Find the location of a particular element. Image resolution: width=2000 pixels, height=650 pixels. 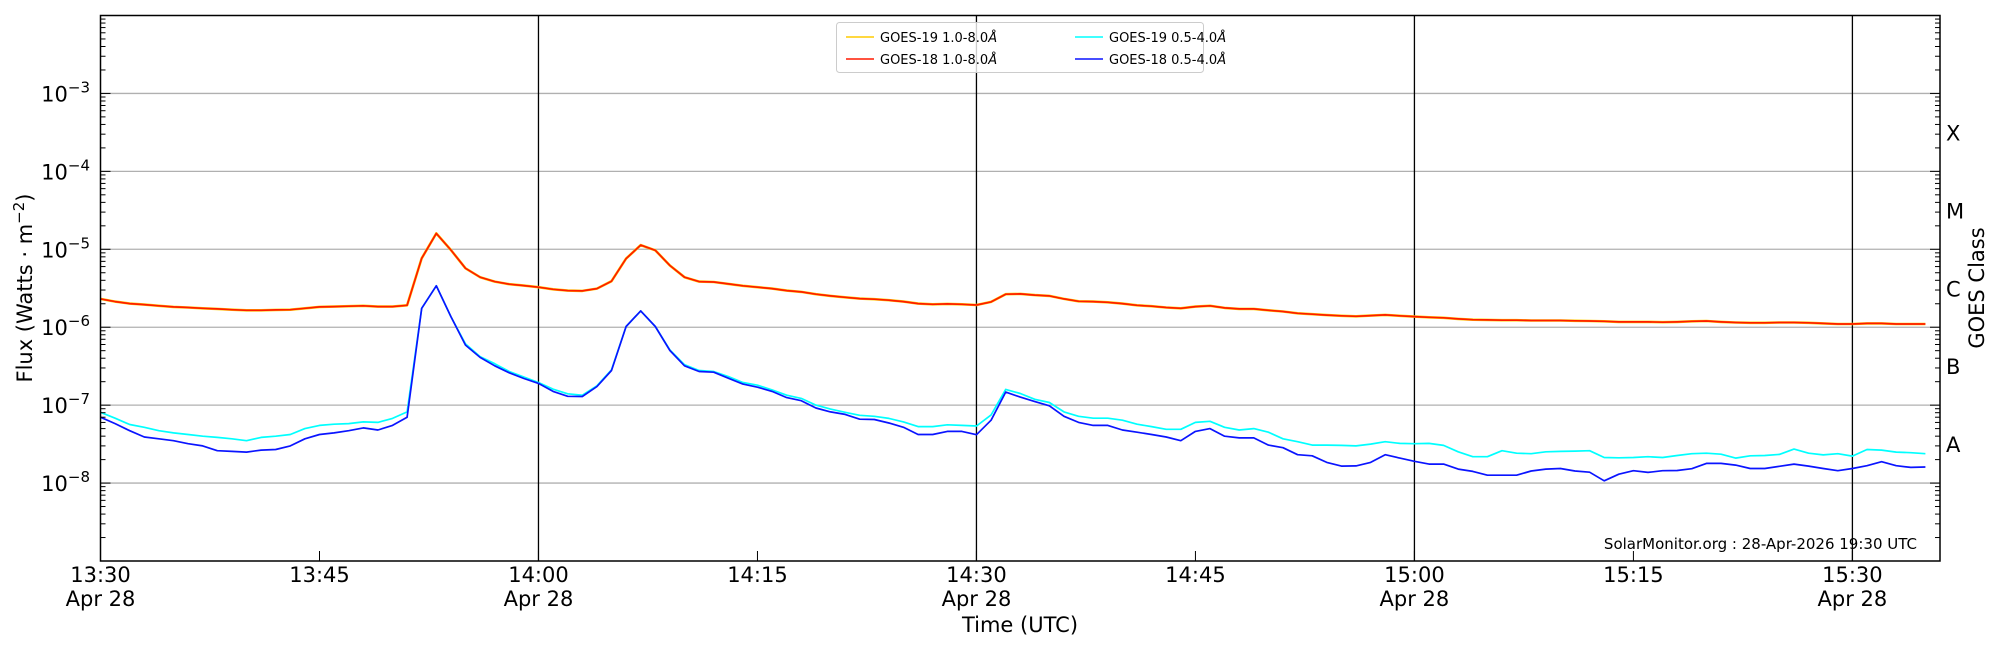

y-tick-label: 10⁻⁴ is located at coordinates (65, 170).